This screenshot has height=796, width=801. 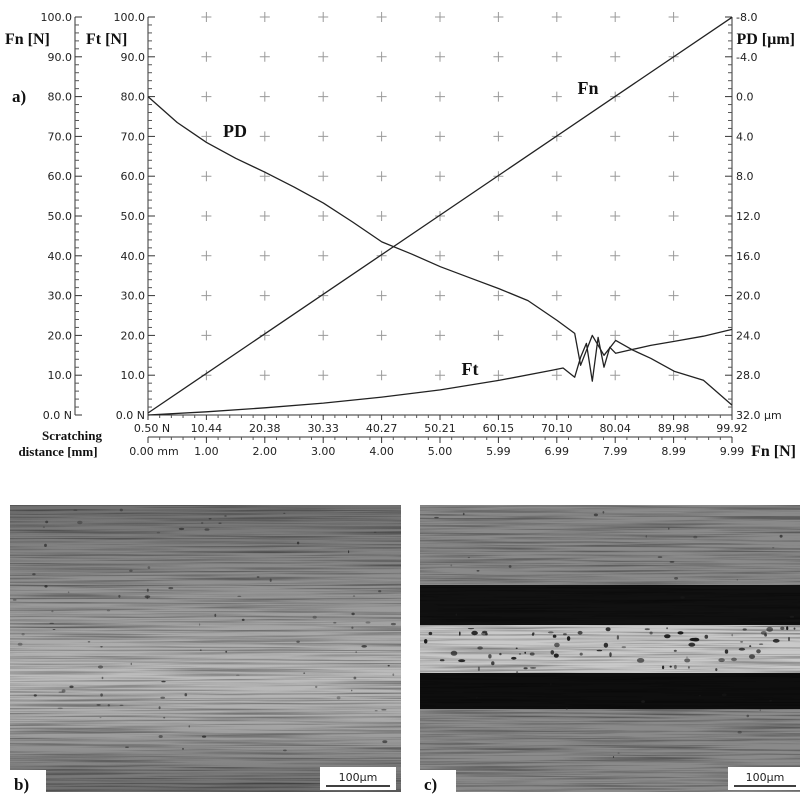 I want to click on left-outer-tick-label: 60.0, so click(x=60, y=176).